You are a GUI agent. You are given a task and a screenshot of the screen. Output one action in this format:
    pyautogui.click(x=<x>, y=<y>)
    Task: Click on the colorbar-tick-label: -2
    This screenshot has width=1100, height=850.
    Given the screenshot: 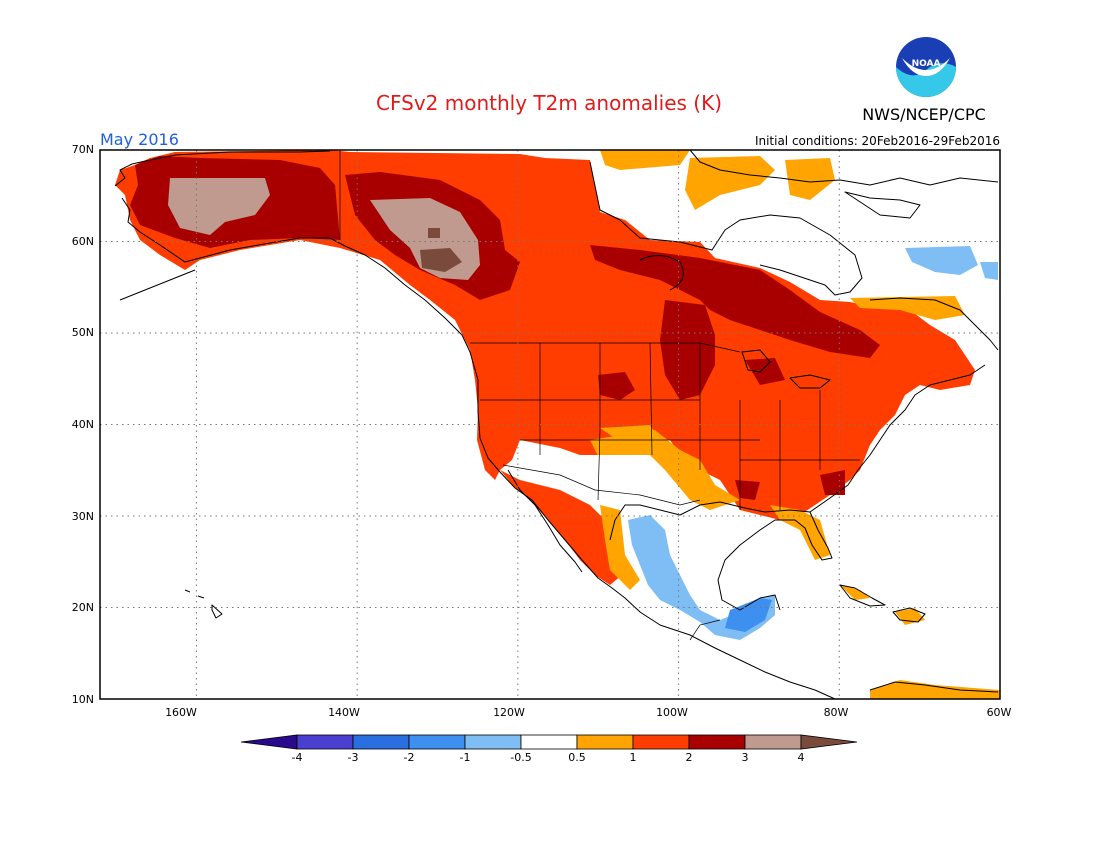 What is the action you would take?
    pyautogui.click(x=409, y=757)
    